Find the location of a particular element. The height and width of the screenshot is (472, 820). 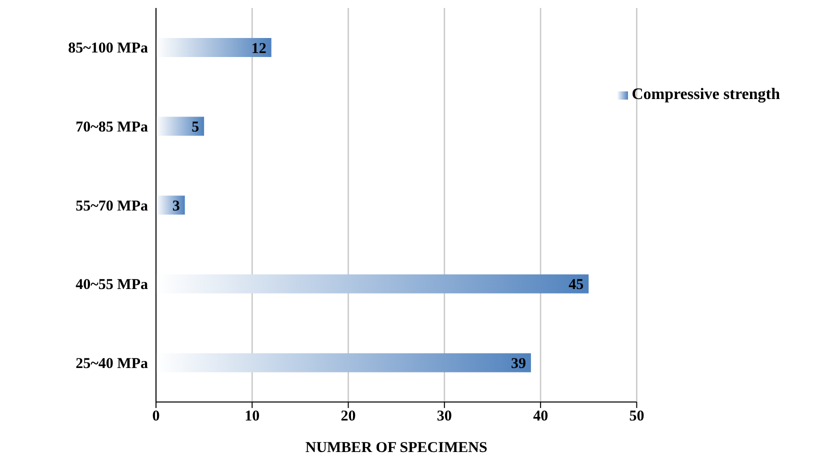

data-label: 45 is located at coordinates (576, 285).